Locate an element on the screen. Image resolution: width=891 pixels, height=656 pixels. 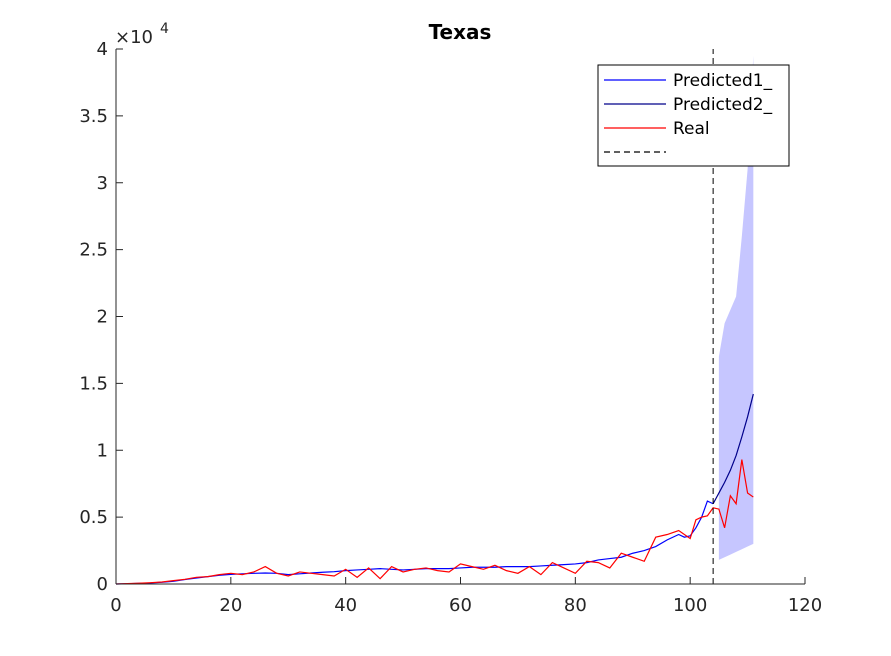
confidence-band-layer is located at coordinates (736, 307).